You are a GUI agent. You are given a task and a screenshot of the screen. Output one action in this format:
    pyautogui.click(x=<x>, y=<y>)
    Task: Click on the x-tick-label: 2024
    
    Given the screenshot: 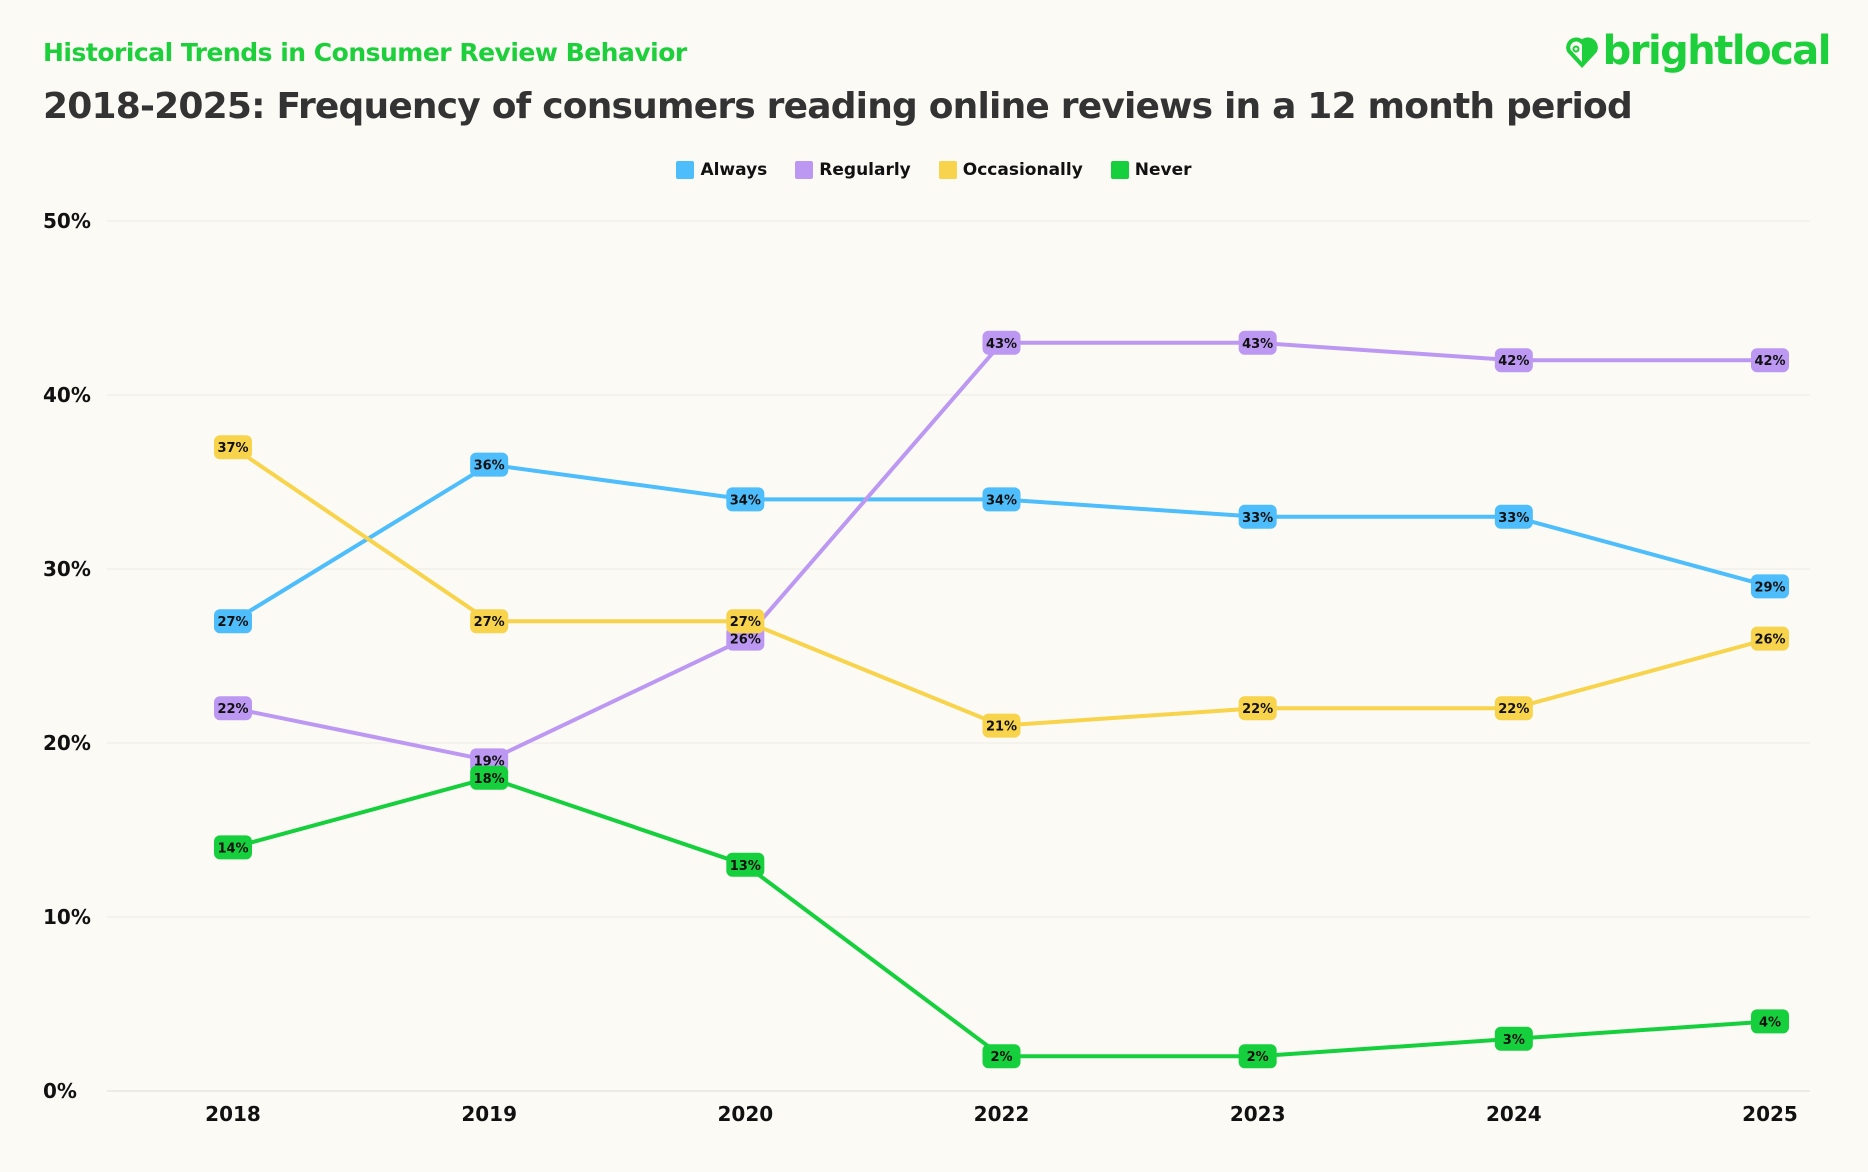 What is the action you would take?
    pyautogui.click(x=1514, y=1114)
    